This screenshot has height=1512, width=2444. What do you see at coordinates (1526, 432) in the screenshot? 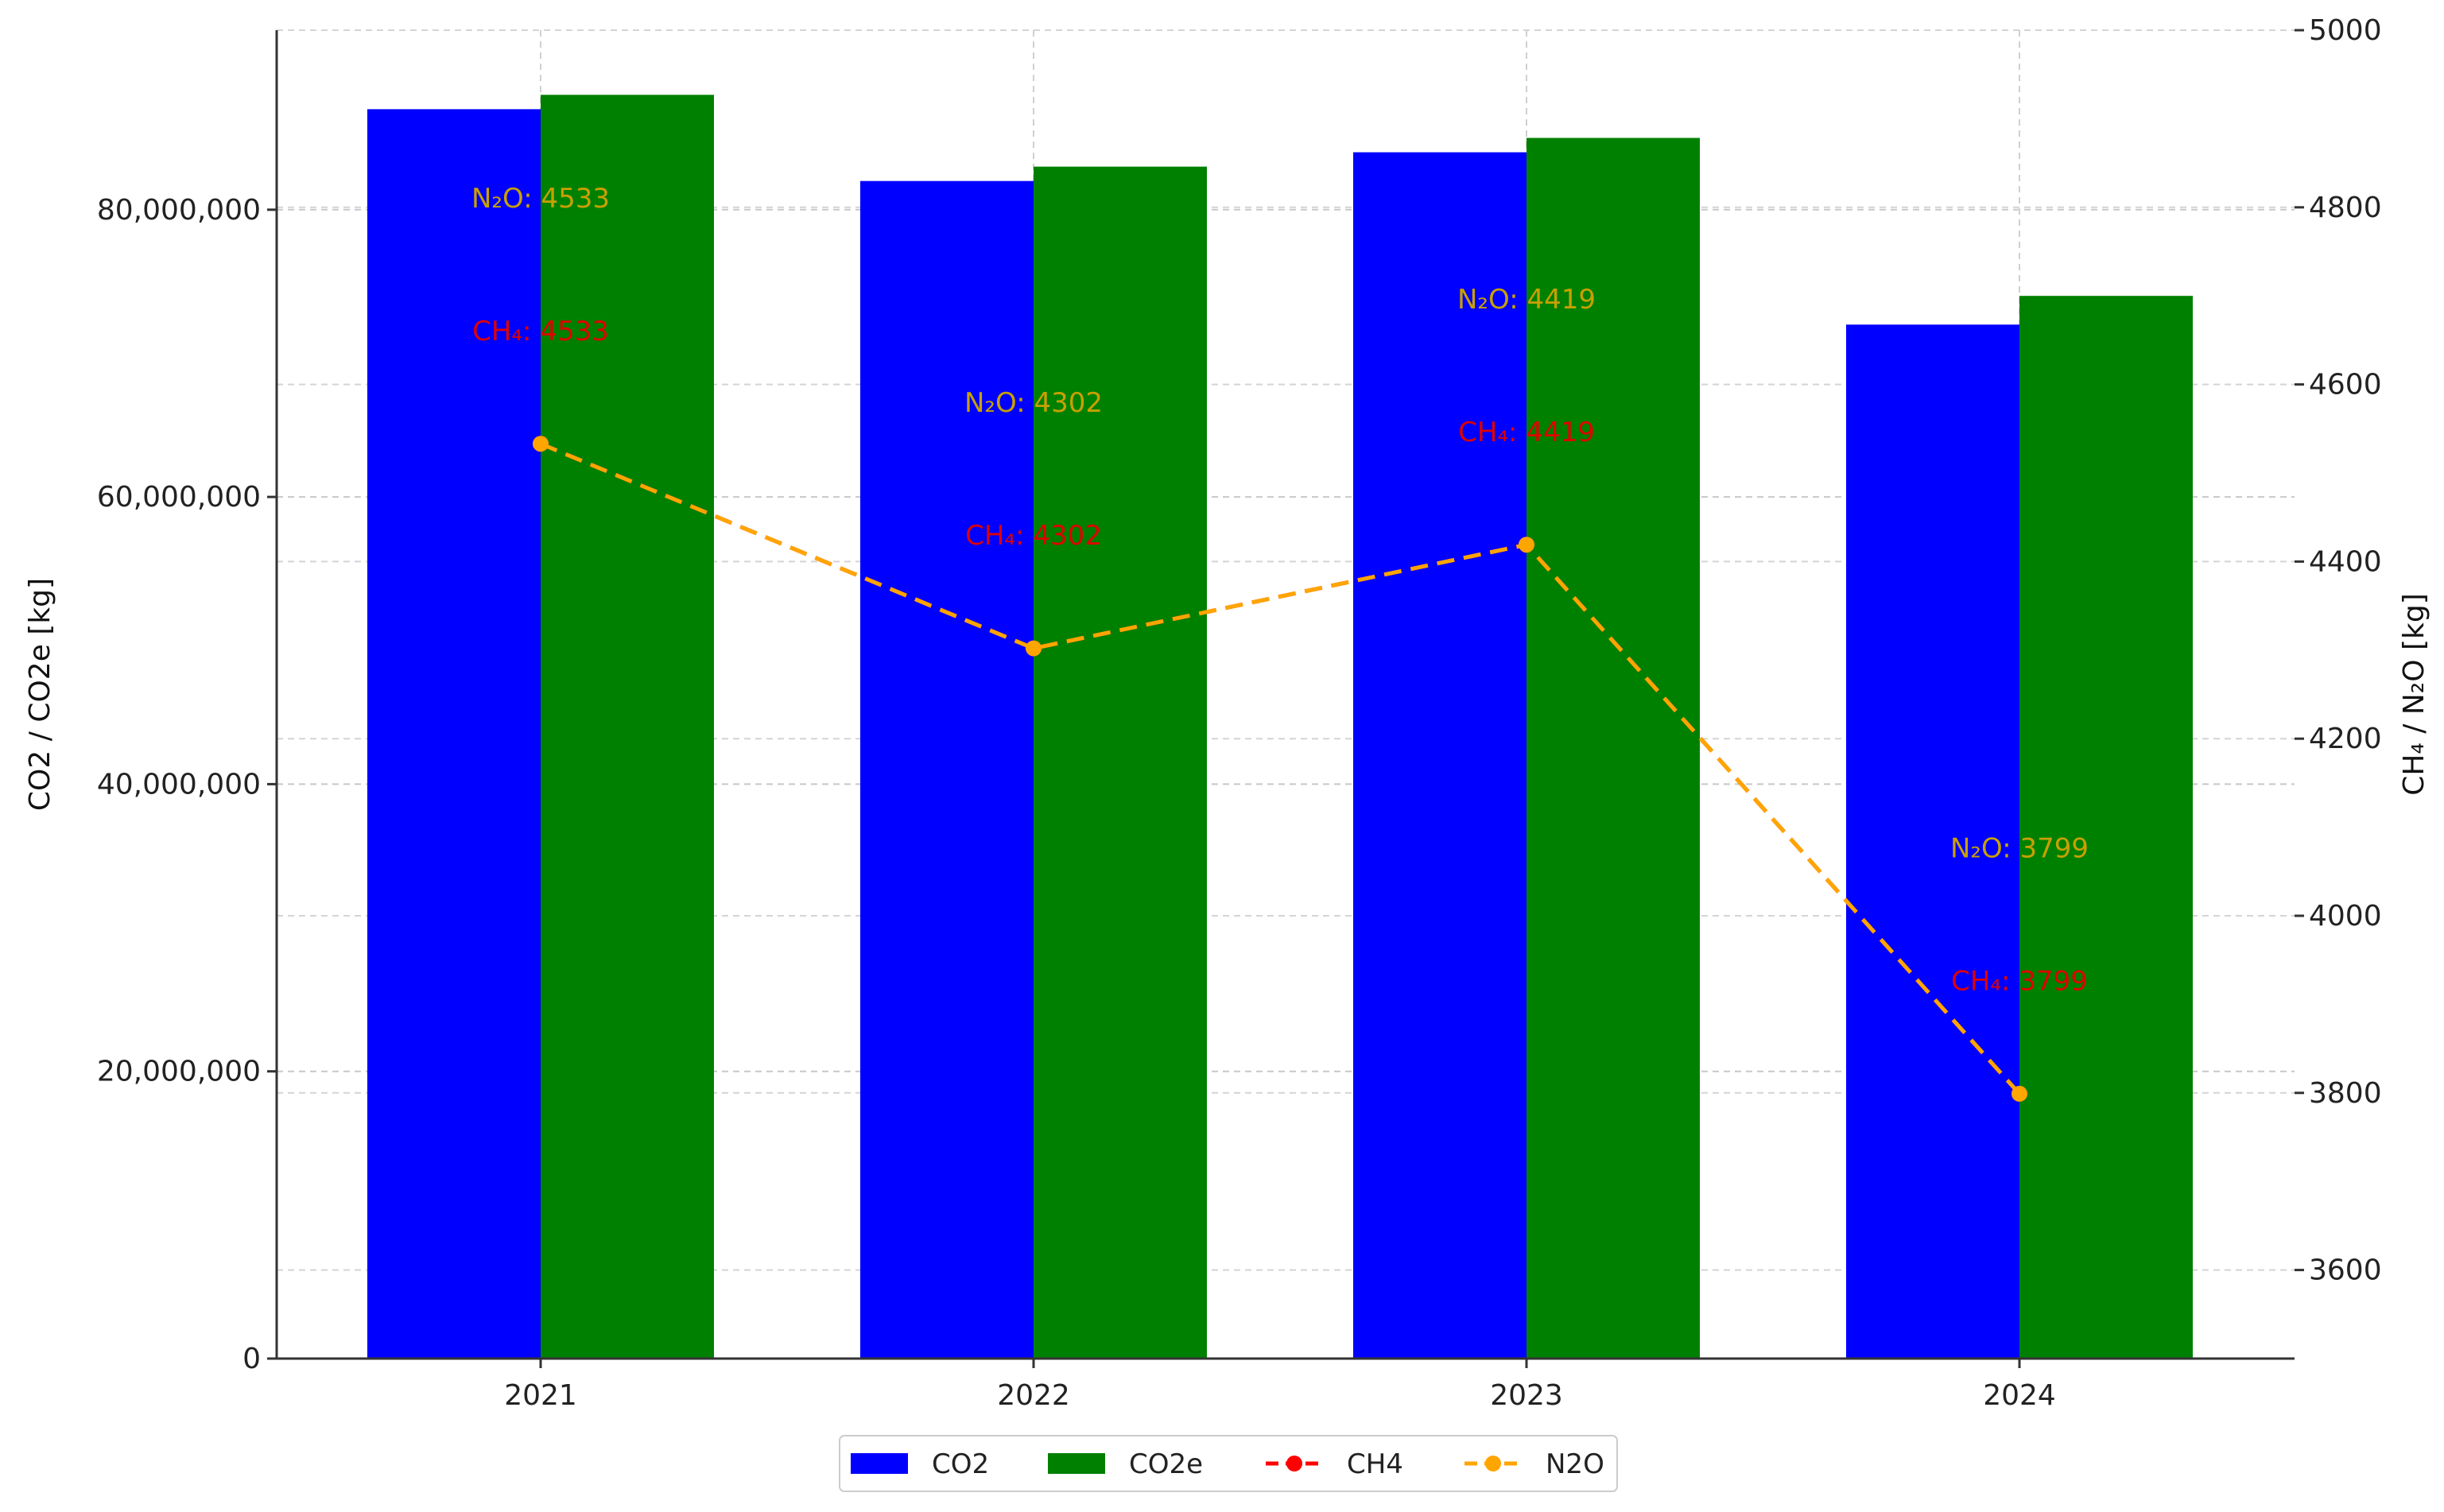
I see `annotation-label: CH₄: 4419` at bounding box center [1526, 432].